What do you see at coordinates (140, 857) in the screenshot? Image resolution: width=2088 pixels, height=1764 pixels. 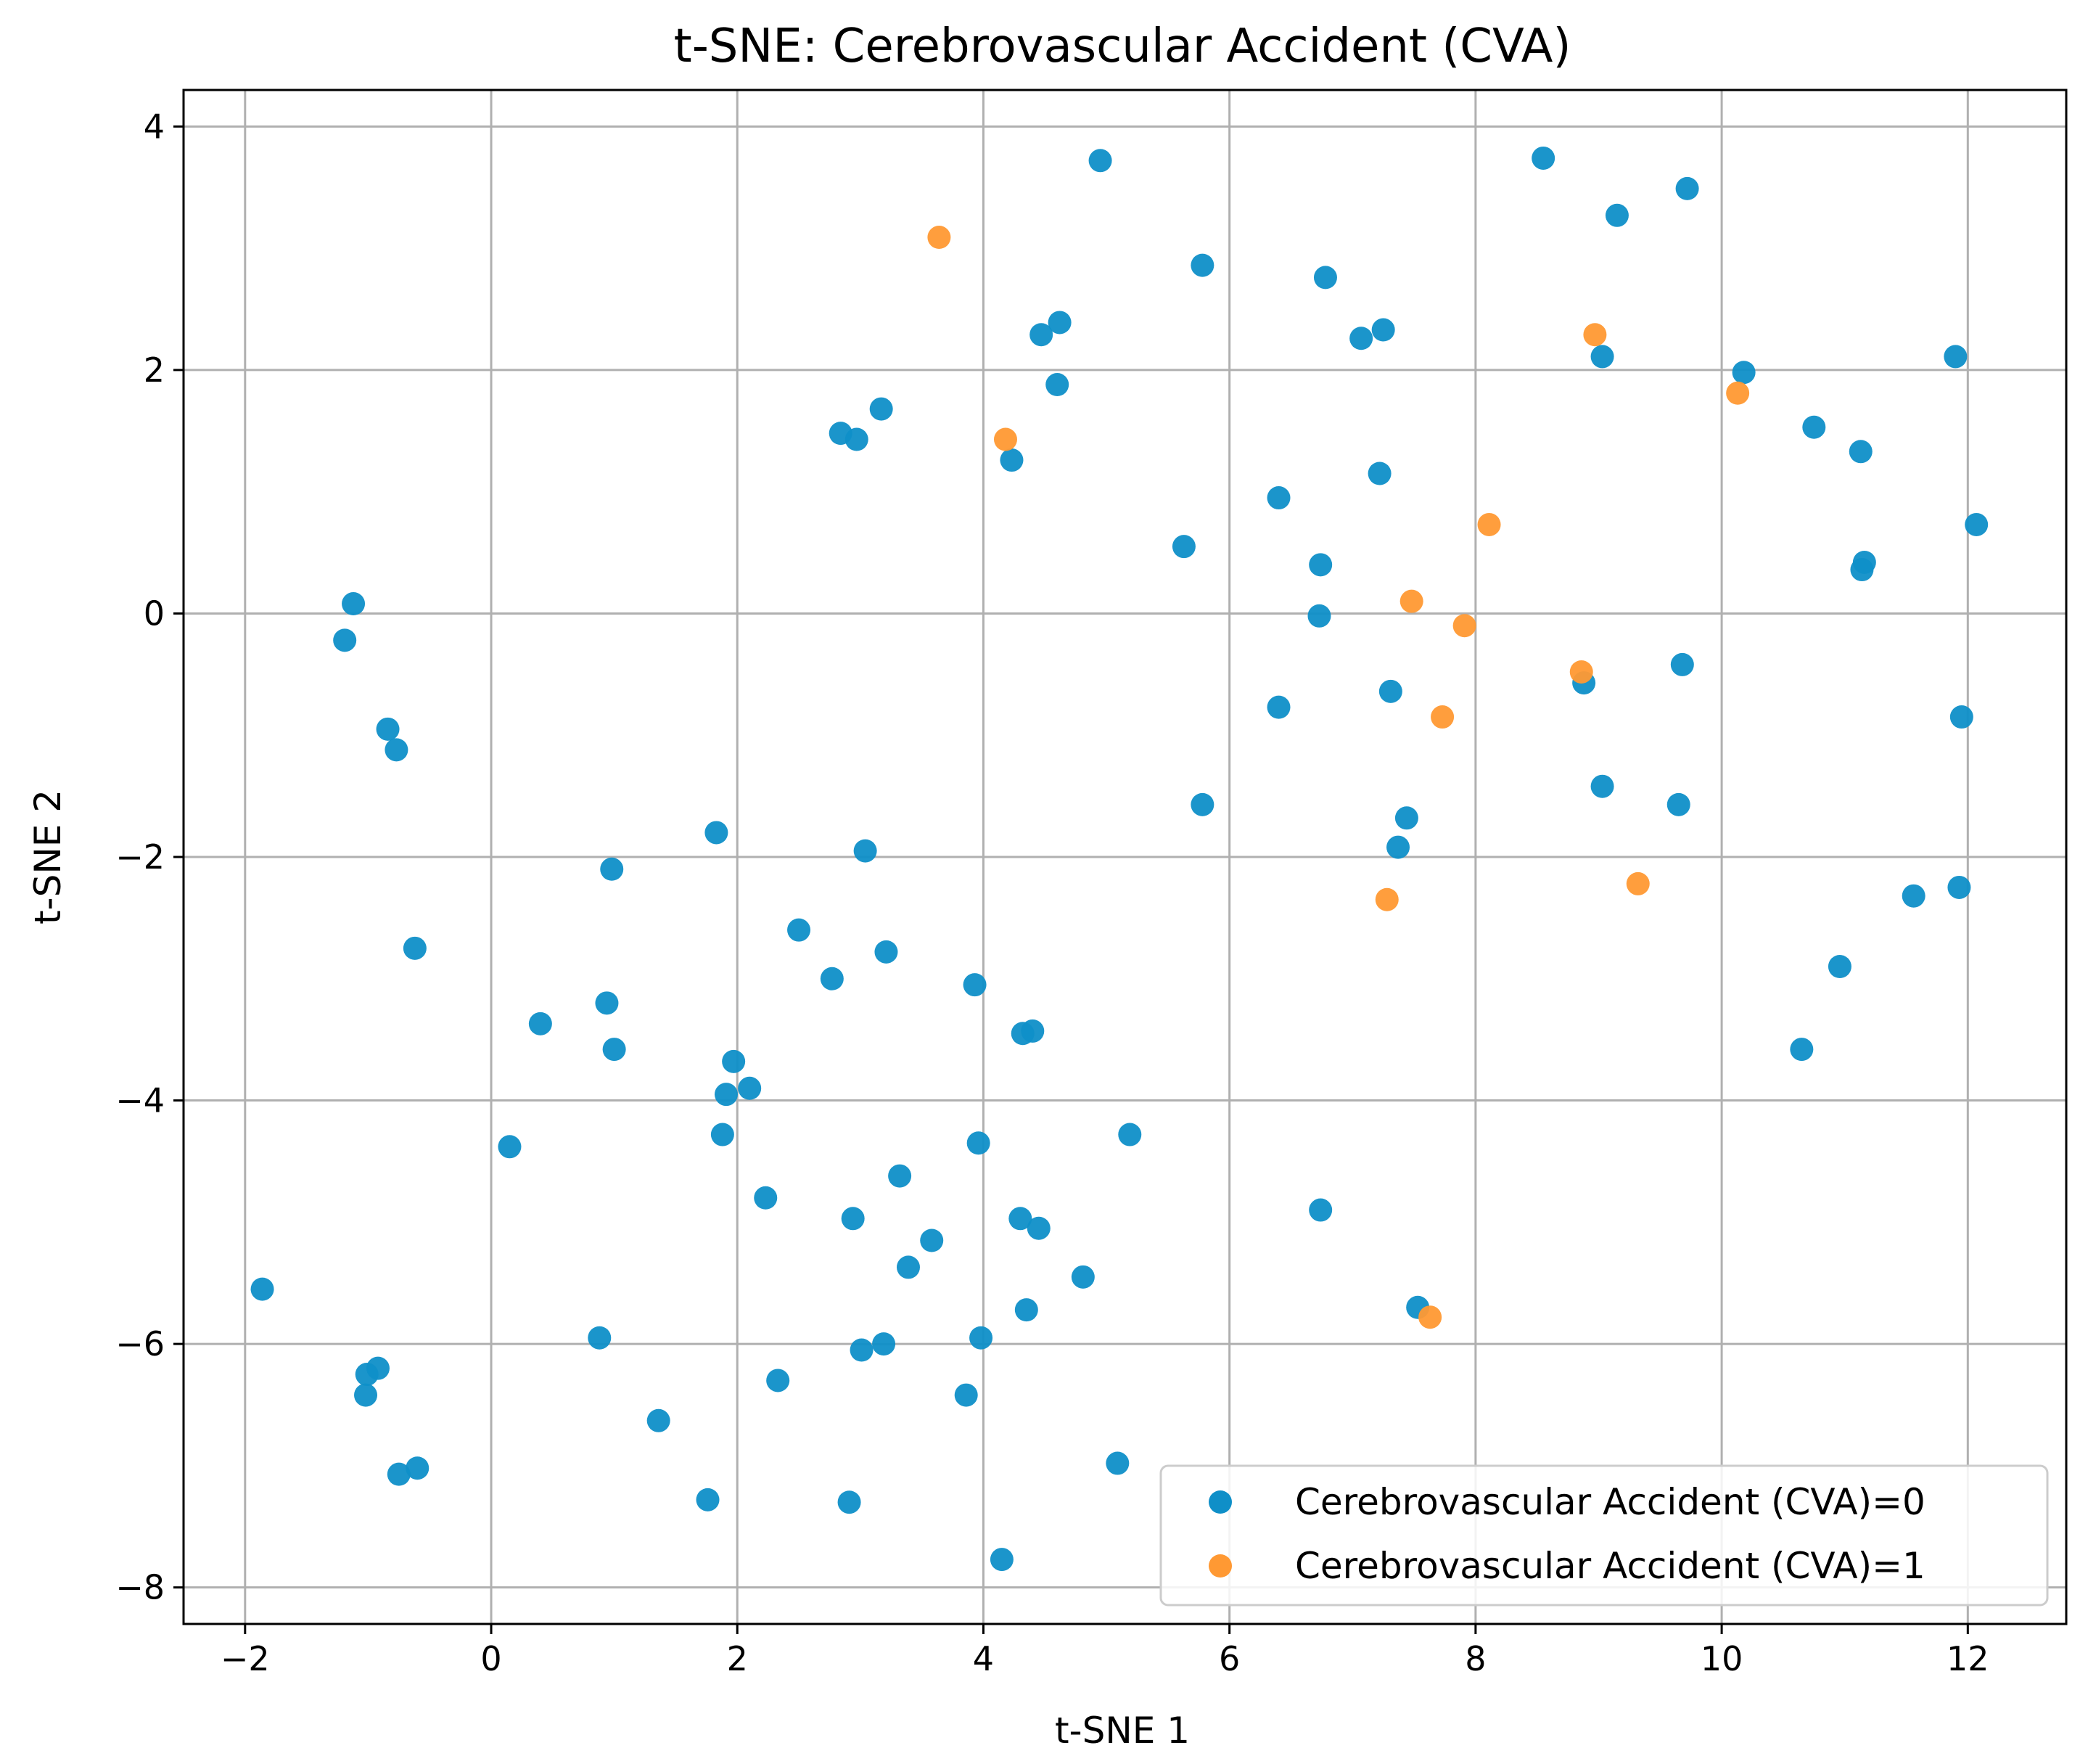 I see `y-tick-label: −2` at bounding box center [140, 857].